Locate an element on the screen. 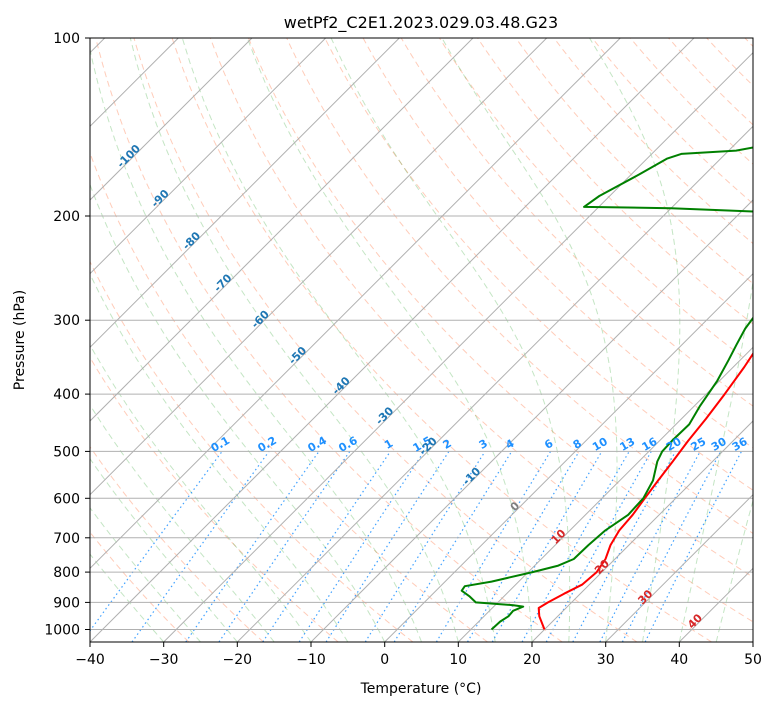 This screenshot has width=775, height=708. x-tick-label: 40 is located at coordinates (679, 660).